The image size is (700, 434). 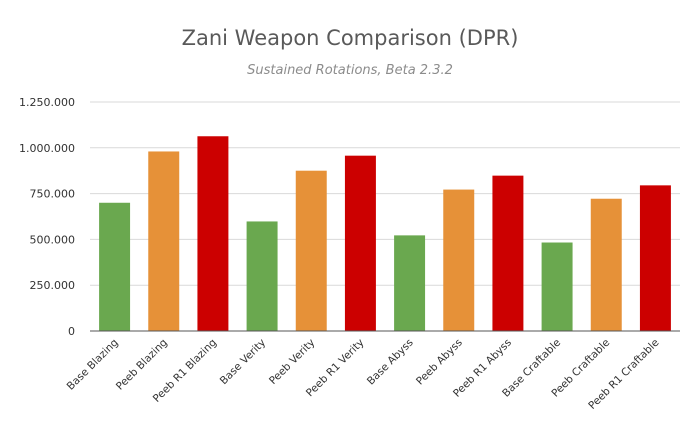 I want to click on y-tick-label: 1.250.000, so click(x=47, y=102).